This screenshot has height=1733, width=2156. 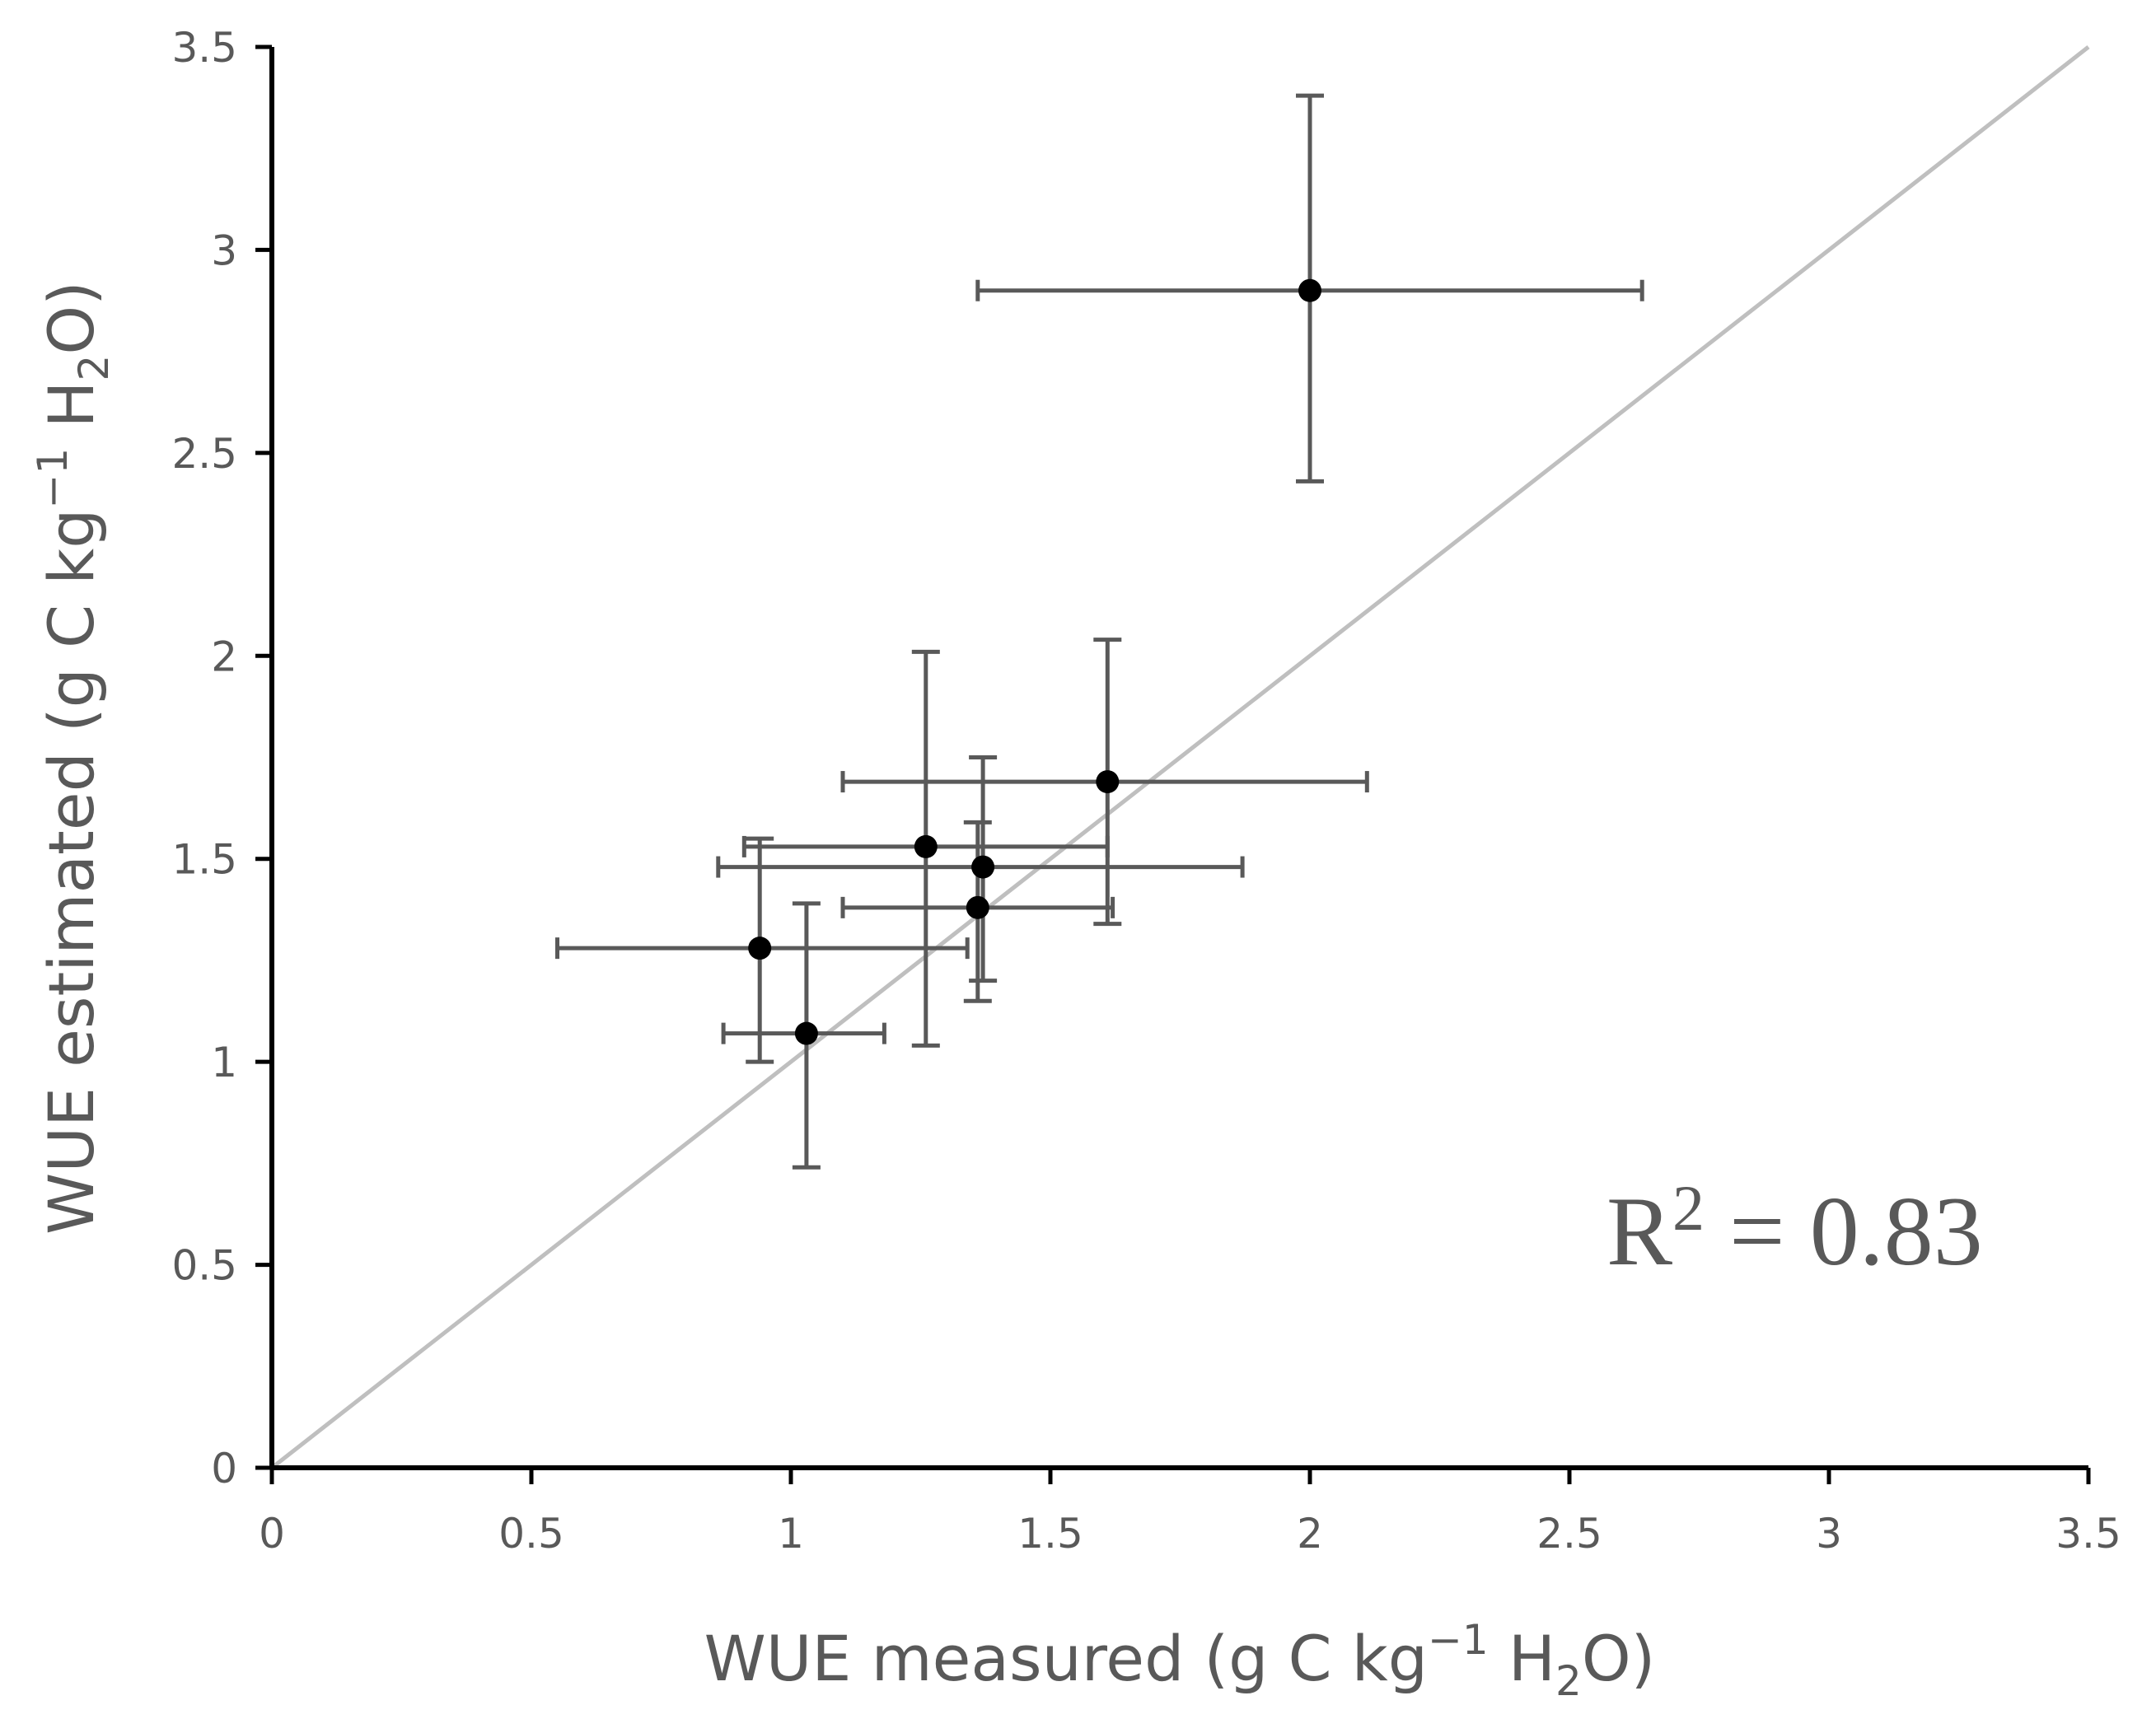 What do you see at coordinates (531, 1534) in the screenshot?
I see `x-tick-label: 0.5` at bounding box center [531, 1534].